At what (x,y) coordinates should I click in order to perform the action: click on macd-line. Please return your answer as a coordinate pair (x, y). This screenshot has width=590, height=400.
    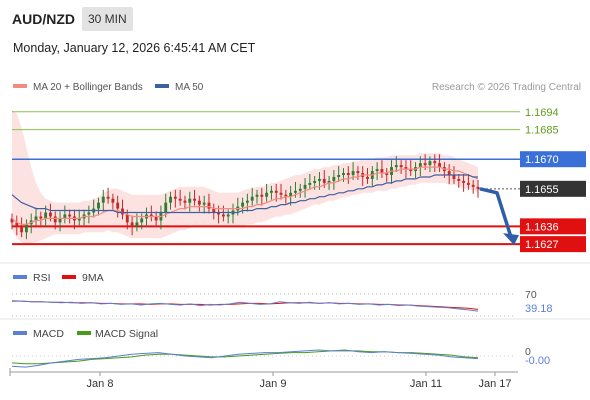
    Looking at the image, I should click on (245, 358).